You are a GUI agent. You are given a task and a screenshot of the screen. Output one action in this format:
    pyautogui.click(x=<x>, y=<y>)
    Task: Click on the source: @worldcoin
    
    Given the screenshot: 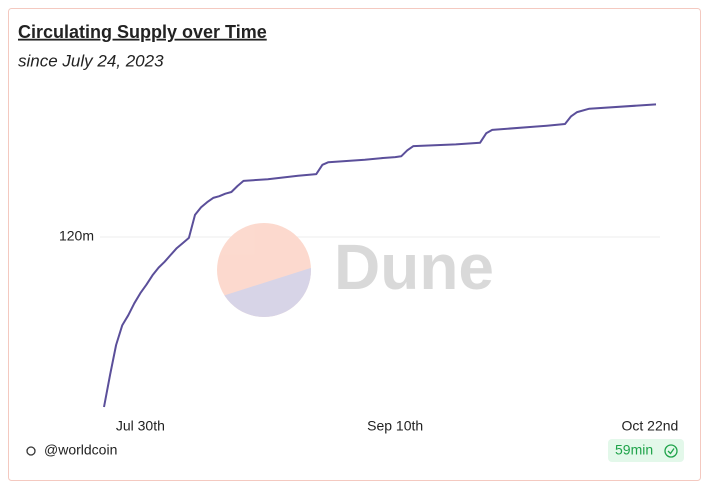 What is the action you would take?
    pyautogui.click(x=80, y=450)
    